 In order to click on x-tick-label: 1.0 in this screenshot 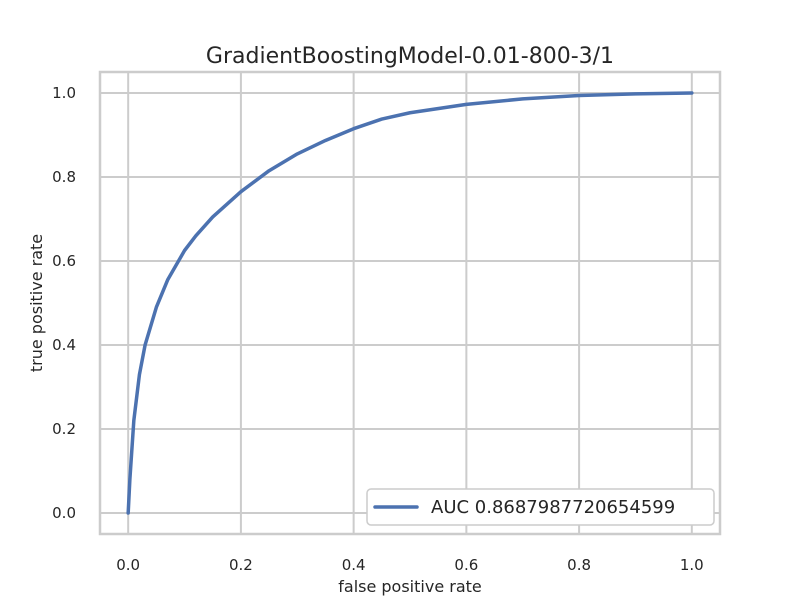, I will do `click(692, 565)`.